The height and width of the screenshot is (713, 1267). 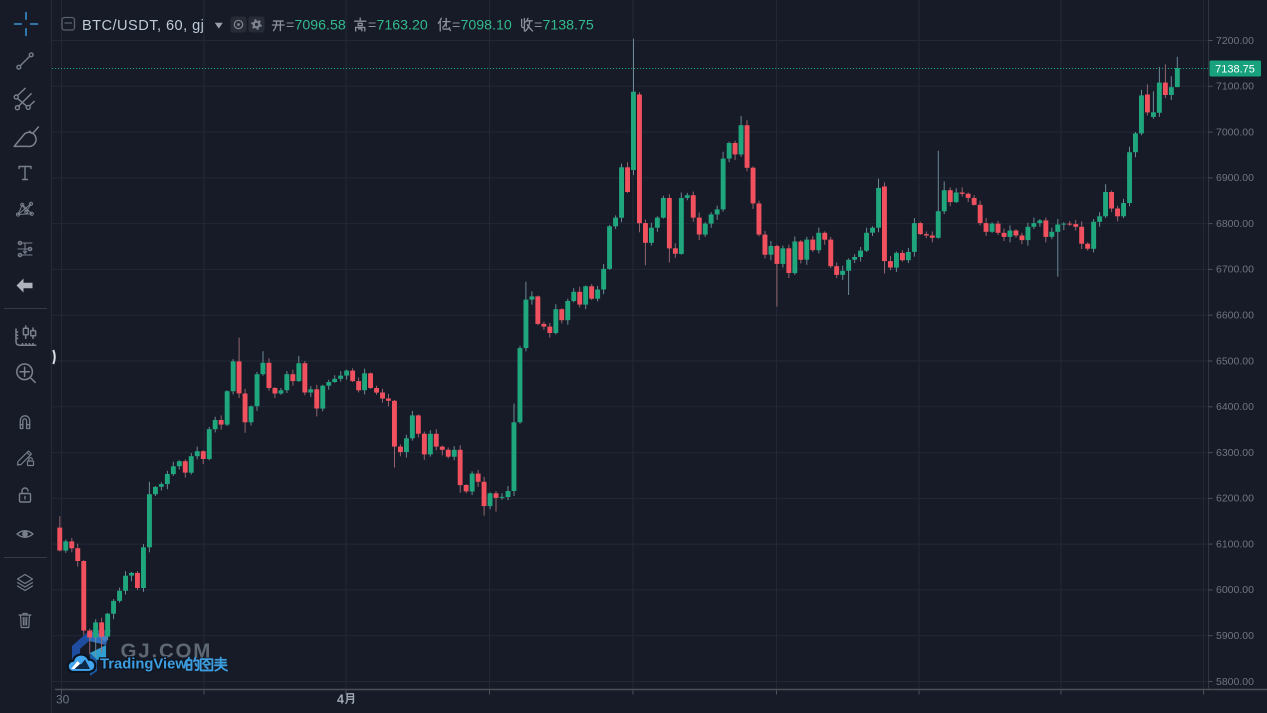 I want to click on svg-text: BTC/USDT, 60, gj, so click(x=143, y=26).